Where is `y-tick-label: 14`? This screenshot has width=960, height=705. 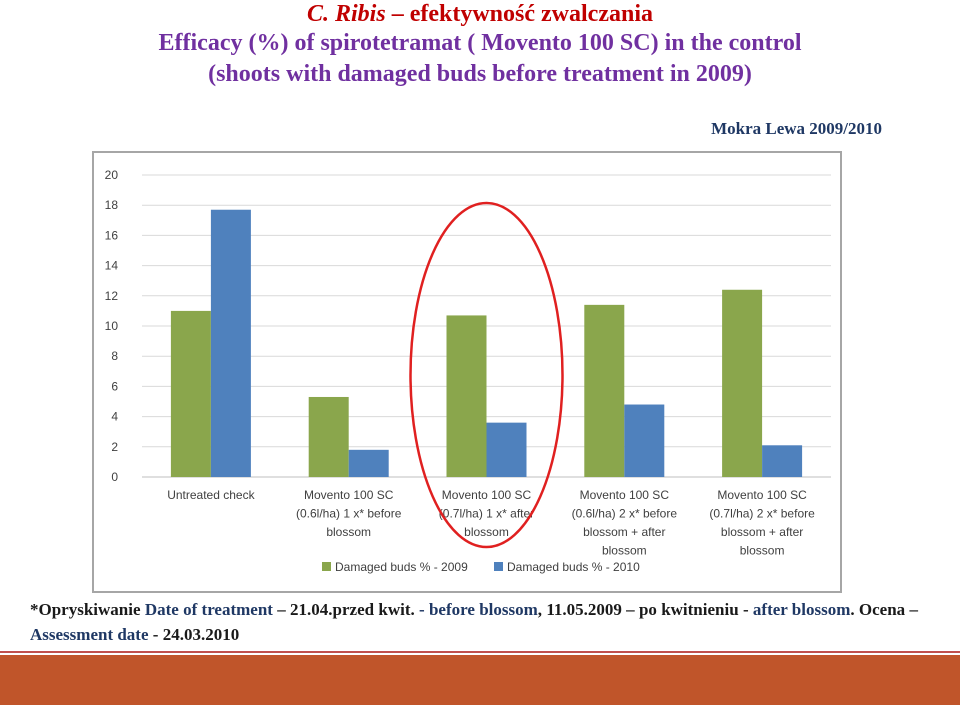 y-tick-label: 14 is located at coordinates (112, 266).